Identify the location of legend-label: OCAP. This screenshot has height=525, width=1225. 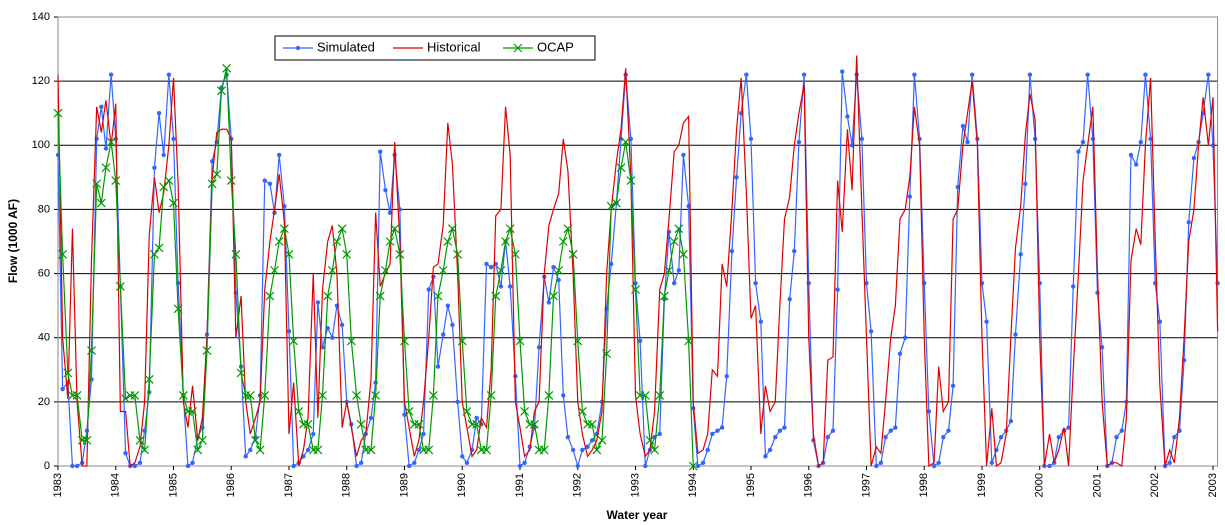
(555, 46).